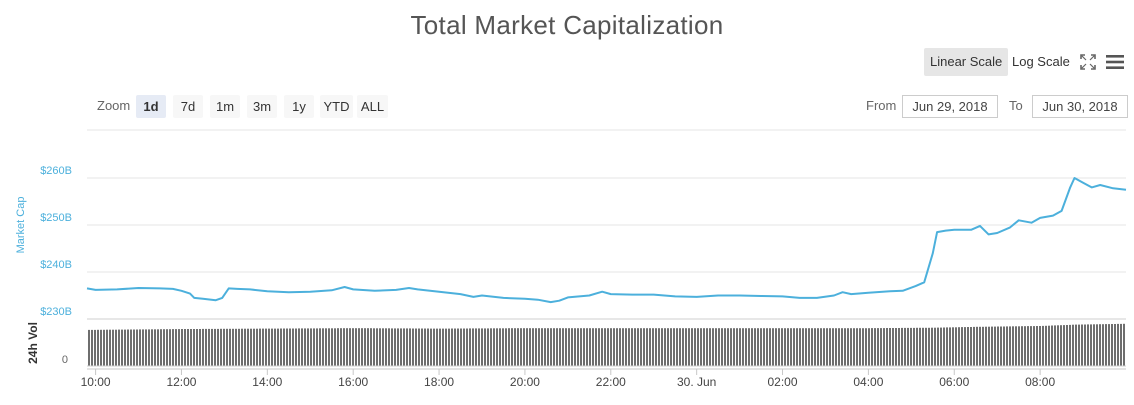  What do you see at coordinates (299, 106) in the screenshot?
I see `zoom-1y-button: 1y` at bounding box center [299, 106].